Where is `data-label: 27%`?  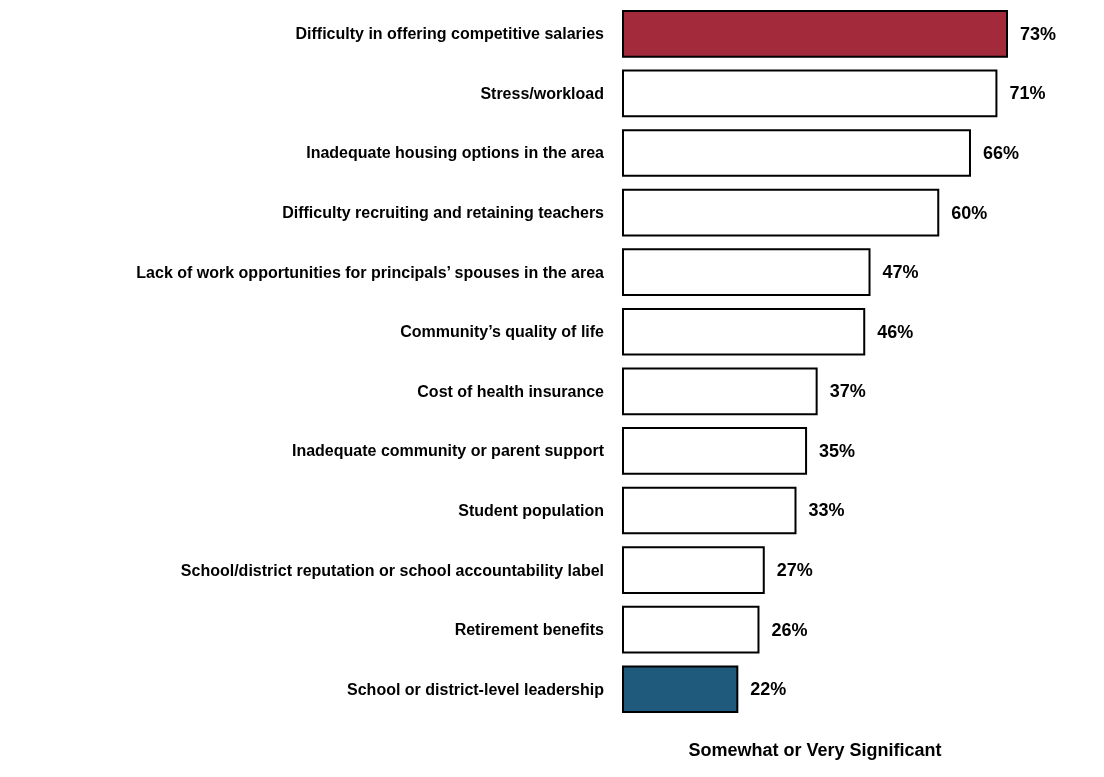
data-label: 27% is located at coordinates (794, 570).